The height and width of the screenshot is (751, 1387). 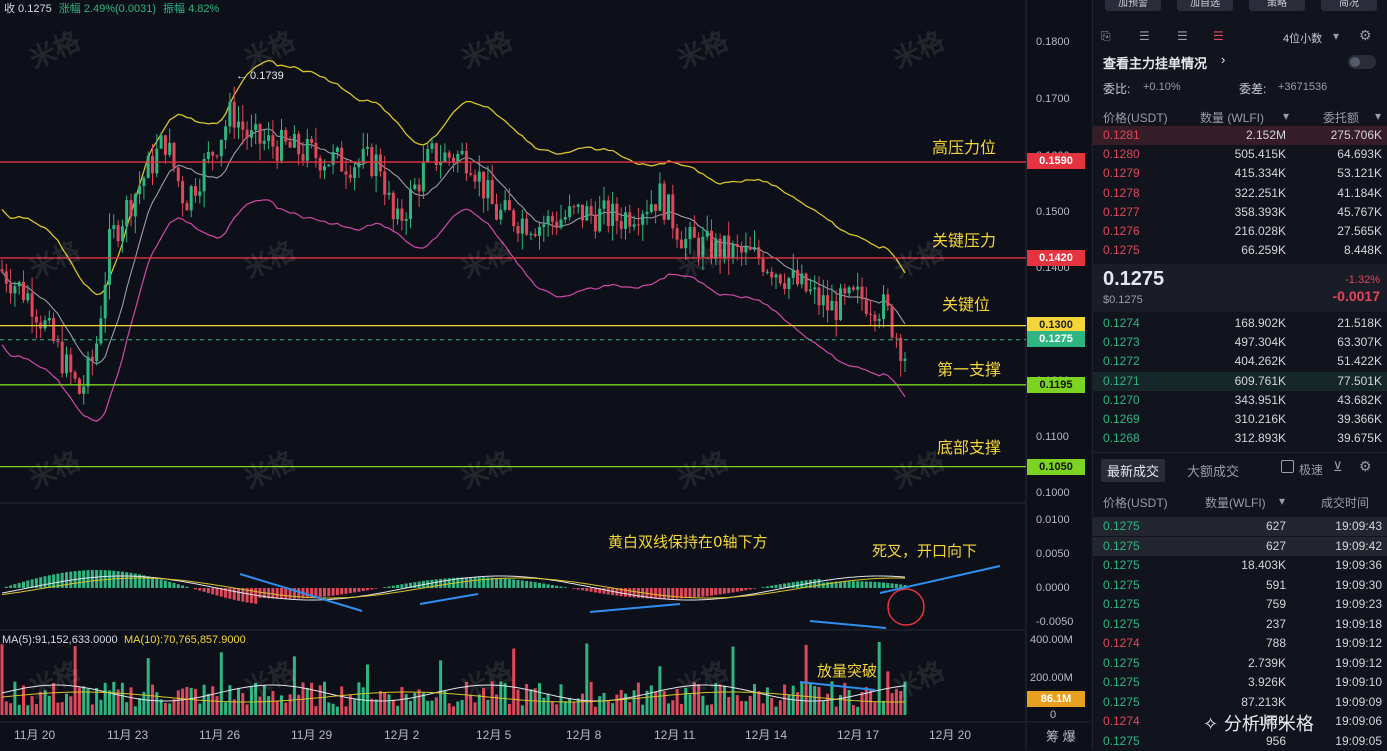 What do you see at coordinates (1349, 5) in the screenshot?
I see `overview-button: 简况` at bounding box center [1349, 5].